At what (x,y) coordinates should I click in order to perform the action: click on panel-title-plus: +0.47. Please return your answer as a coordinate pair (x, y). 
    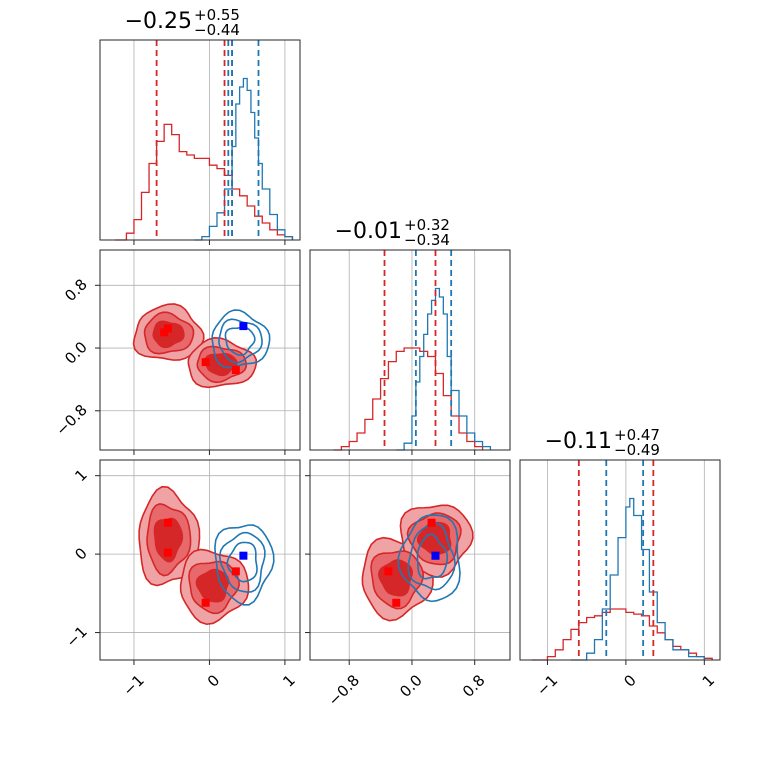
    Looking at the image, I should click on (637, 435).